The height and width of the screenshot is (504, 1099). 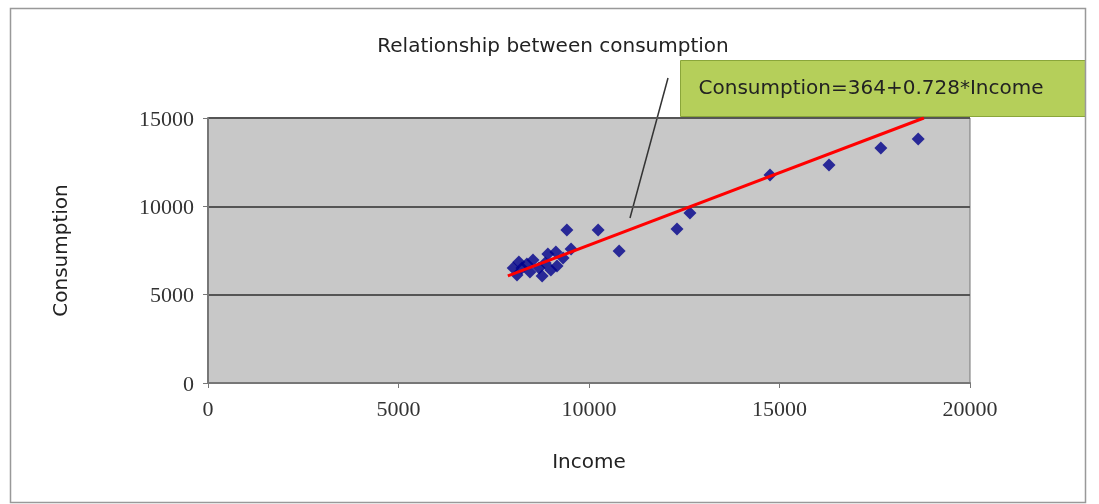 I want to click on y-tick-label: 0, so click(x=188, y=383).